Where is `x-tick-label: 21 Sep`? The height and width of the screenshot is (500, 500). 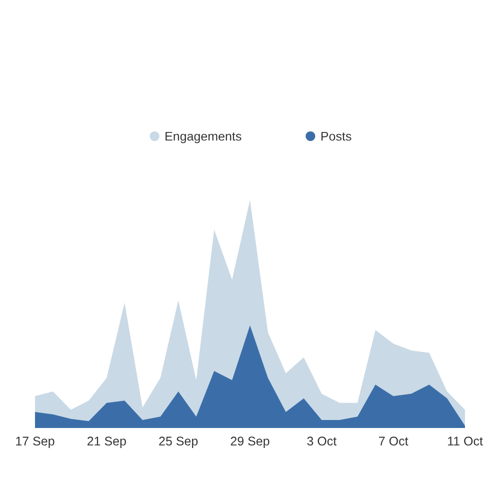 x-tick-label: 21 Sep is located at coordinates (106, 442).